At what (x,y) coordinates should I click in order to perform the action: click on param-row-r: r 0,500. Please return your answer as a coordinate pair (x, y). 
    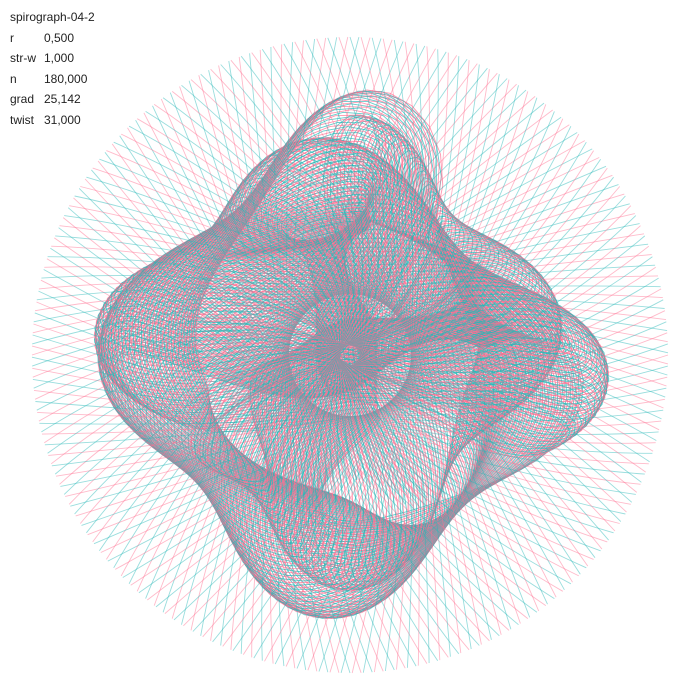
    Looking at the image, I should click on (67, 38).